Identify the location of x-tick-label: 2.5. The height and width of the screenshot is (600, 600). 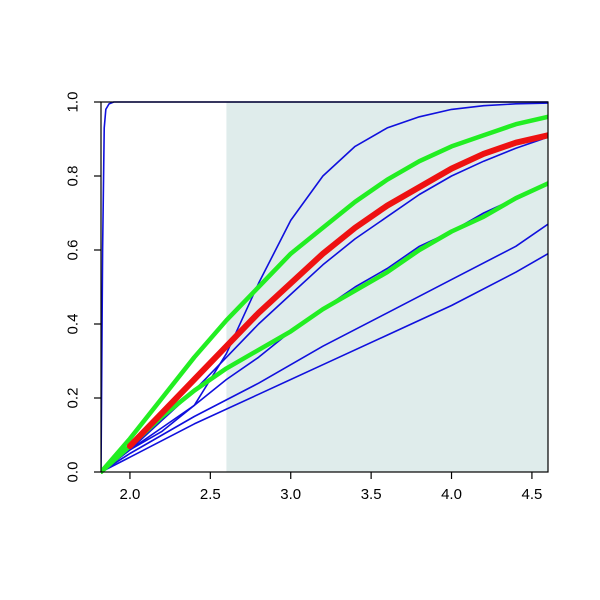
(210, 494).